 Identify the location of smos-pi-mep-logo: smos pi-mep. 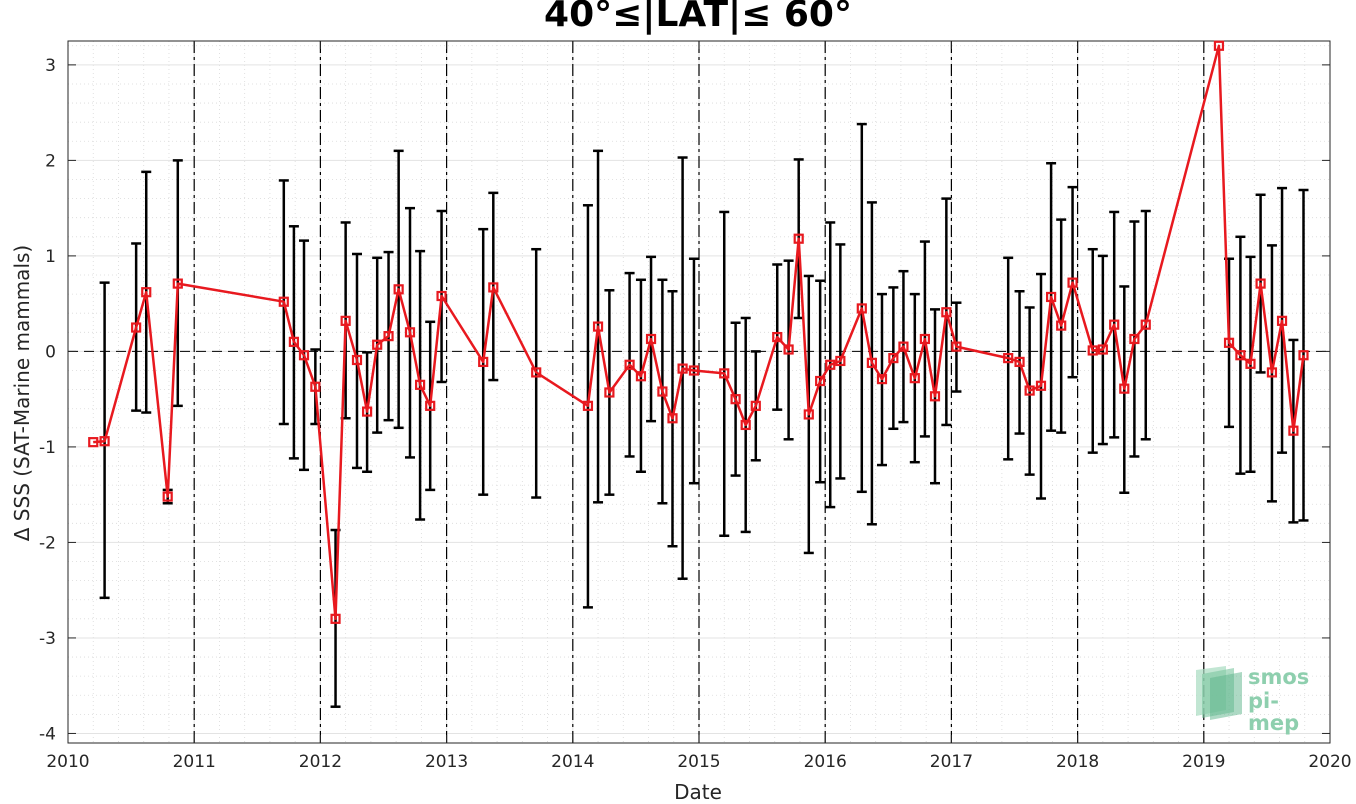
(1260, 699).